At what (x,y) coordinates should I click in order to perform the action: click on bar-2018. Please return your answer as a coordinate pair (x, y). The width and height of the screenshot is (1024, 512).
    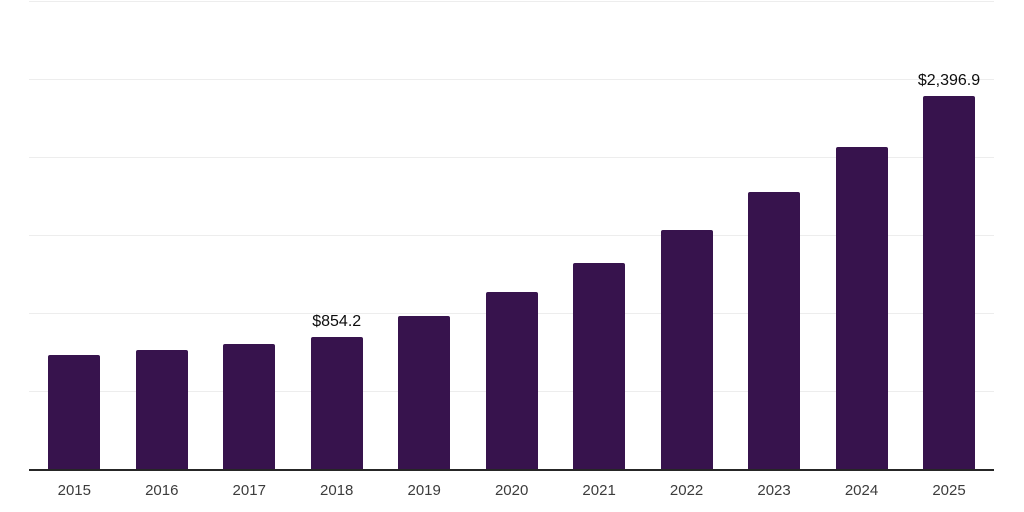
    Looking at the image, I should click on (336, 403).